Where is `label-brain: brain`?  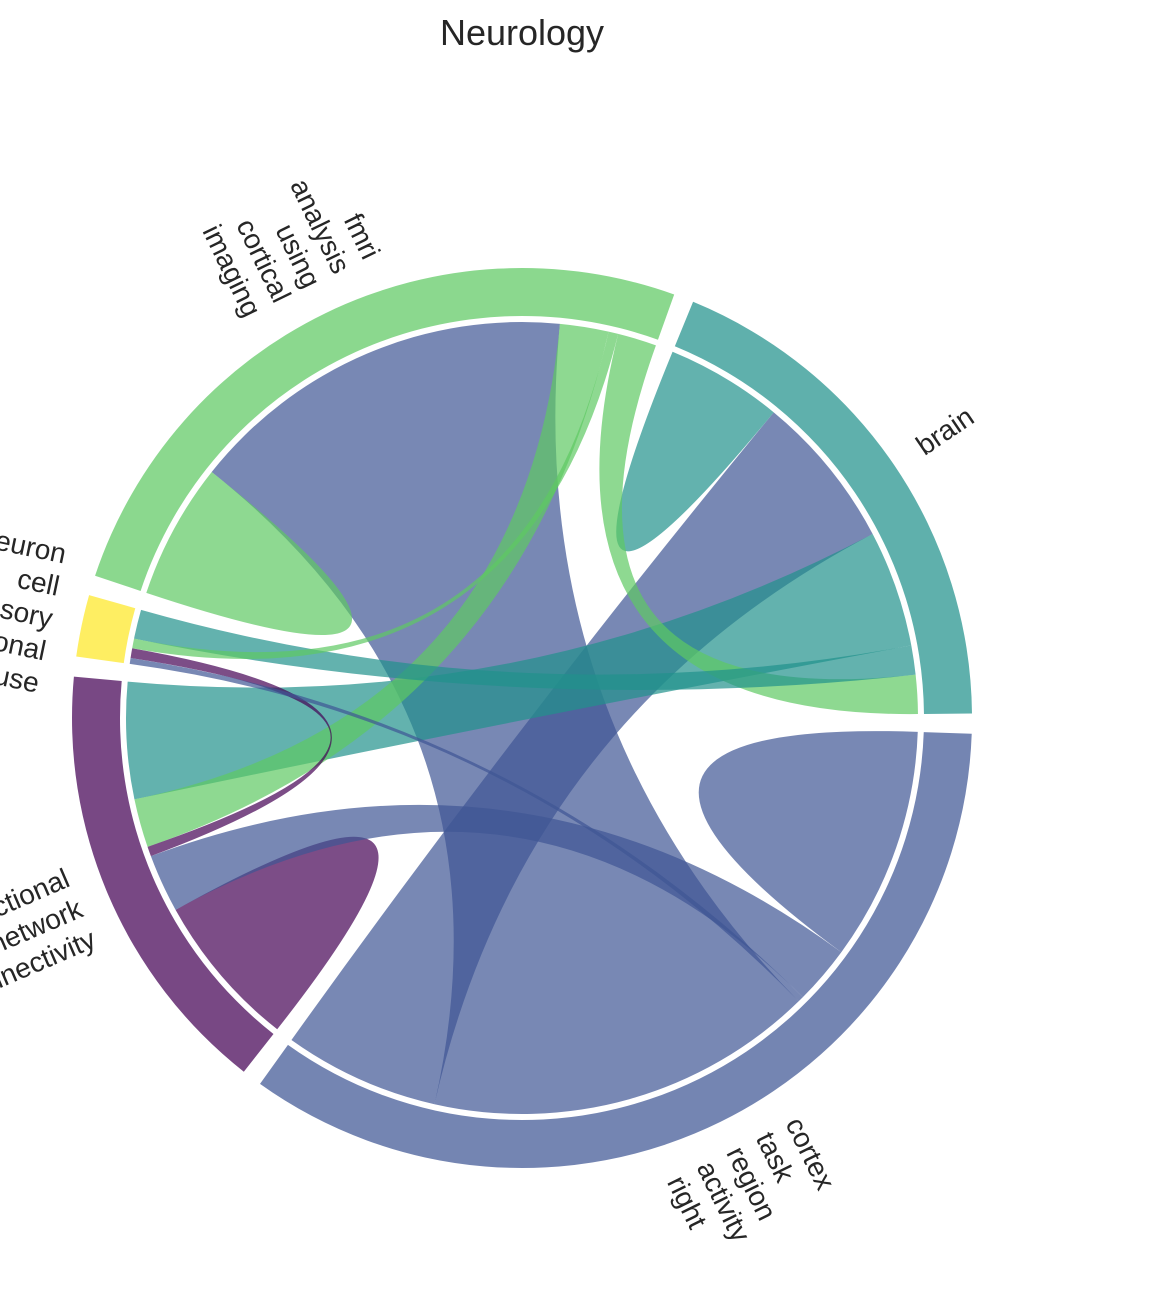 label-brain: brain is located at coordinates (944, 431).